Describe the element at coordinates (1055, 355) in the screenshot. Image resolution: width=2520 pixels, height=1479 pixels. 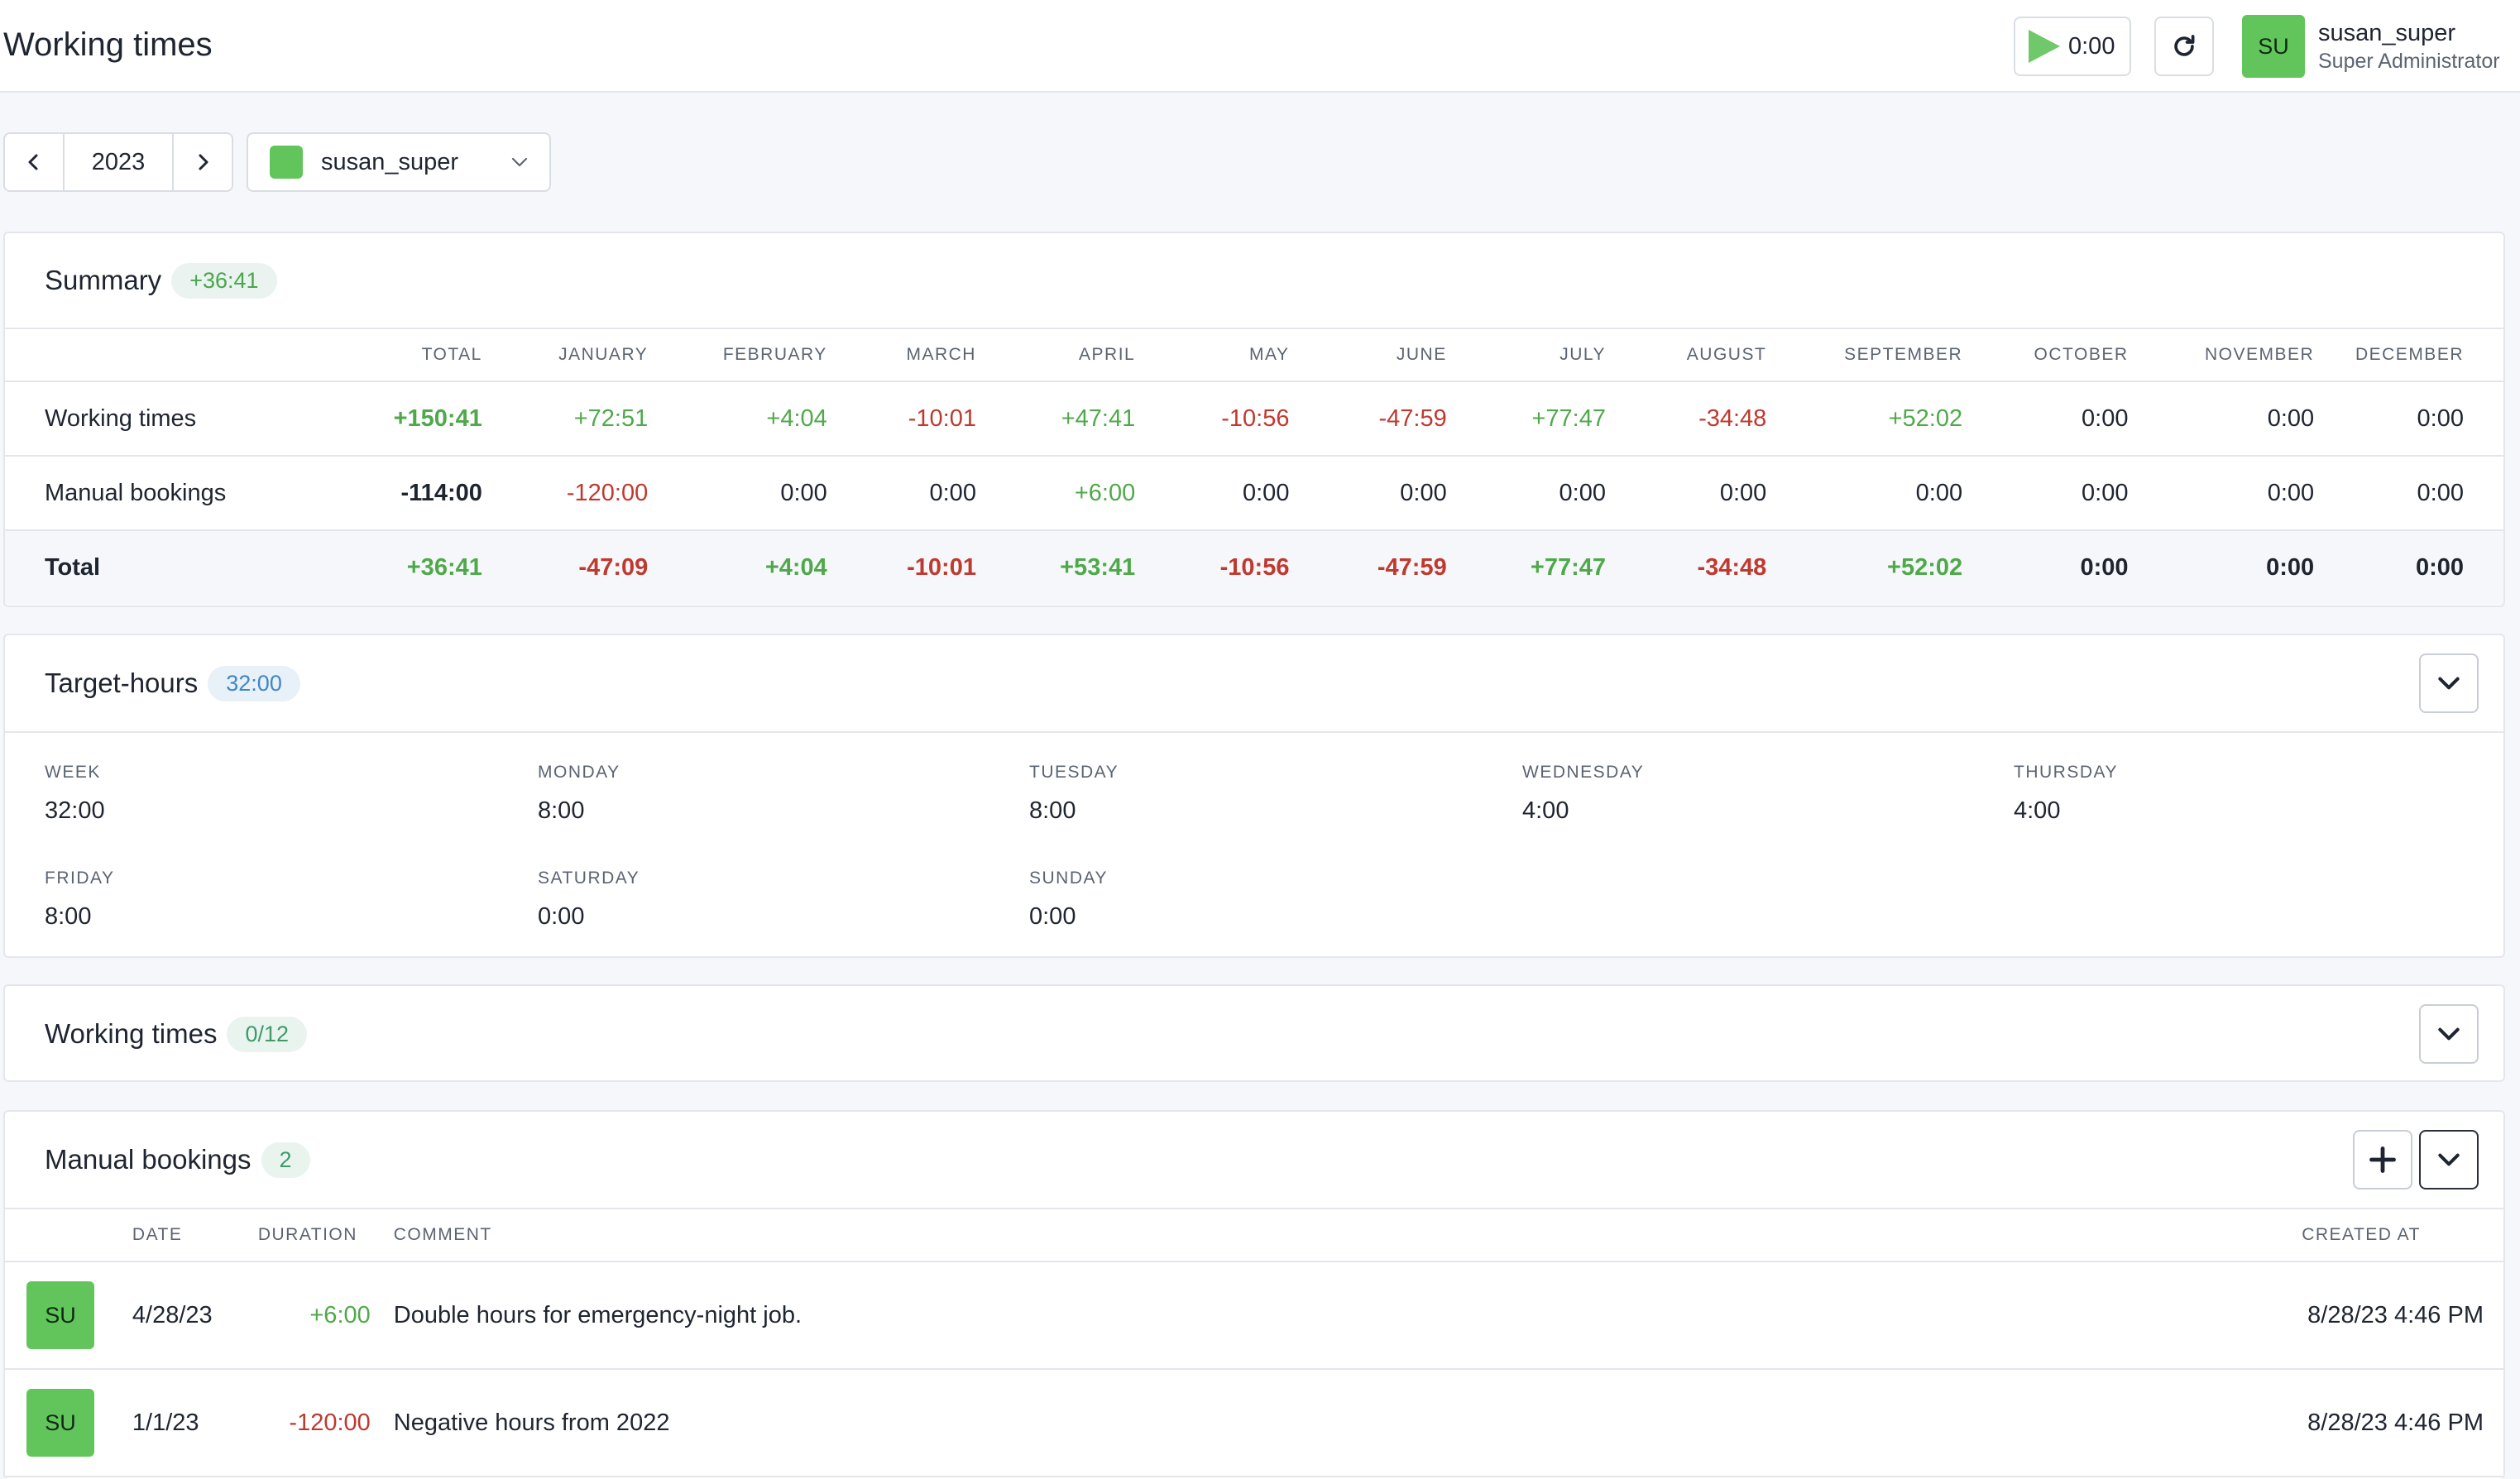
I see `column-header: APRIL` at that location.